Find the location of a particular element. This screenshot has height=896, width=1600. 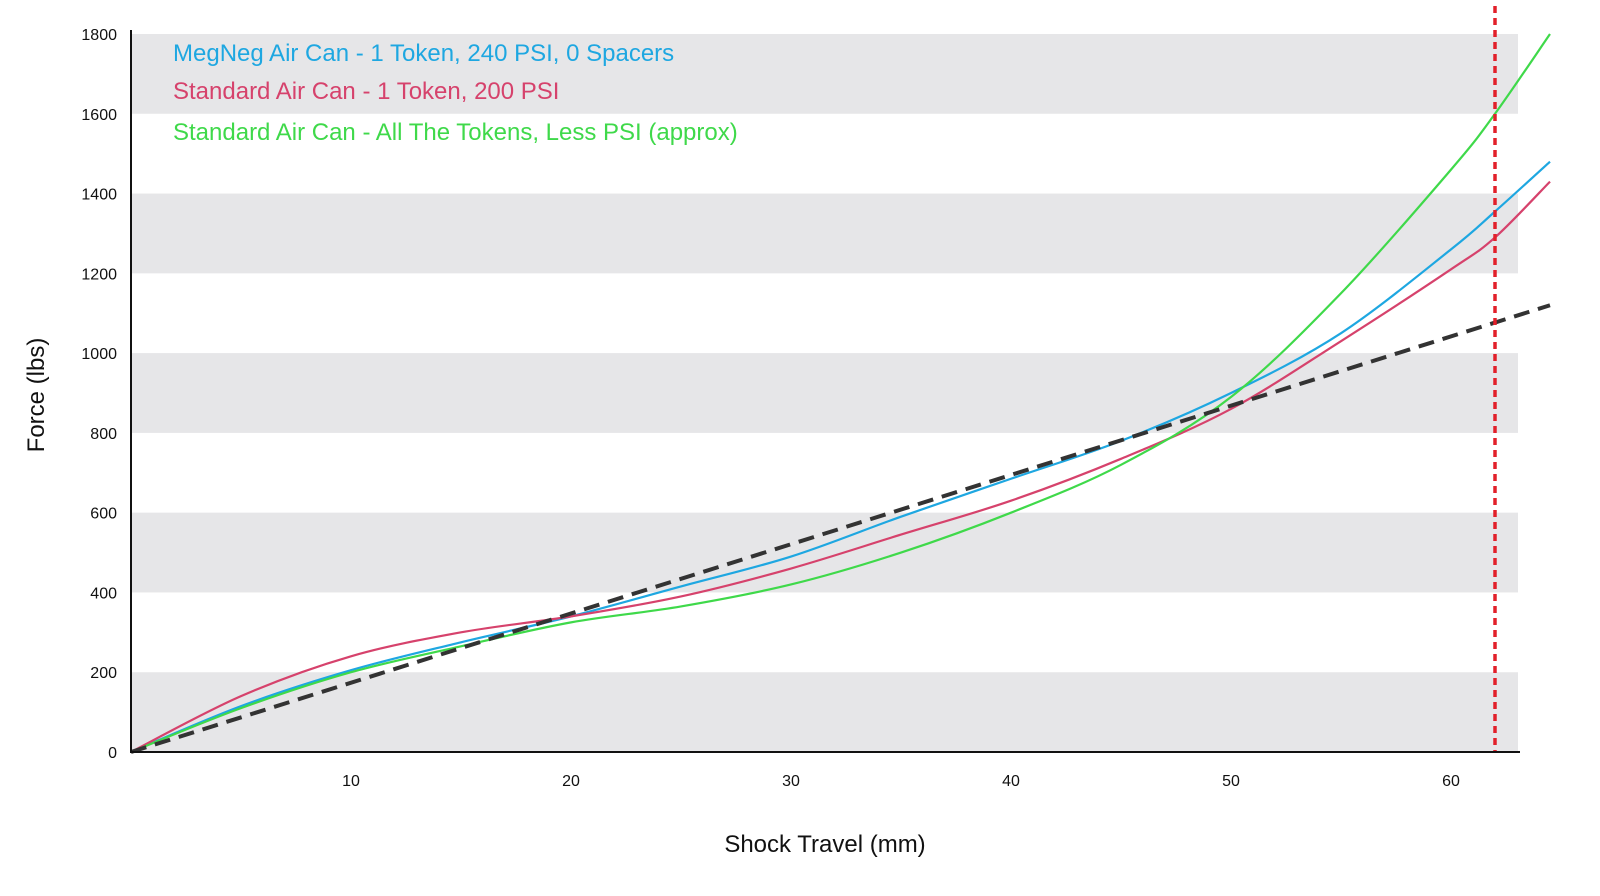

x-axis-label: Shock Travel (mm) is located at coordinates (824, 844).